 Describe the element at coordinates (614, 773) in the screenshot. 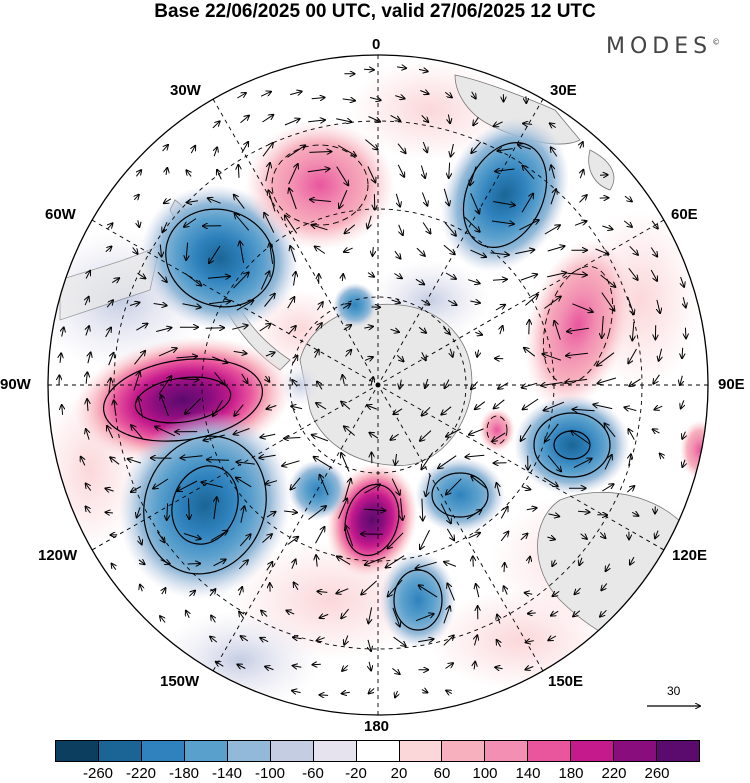

I see `colorbar-tick-label: 220` at that location.